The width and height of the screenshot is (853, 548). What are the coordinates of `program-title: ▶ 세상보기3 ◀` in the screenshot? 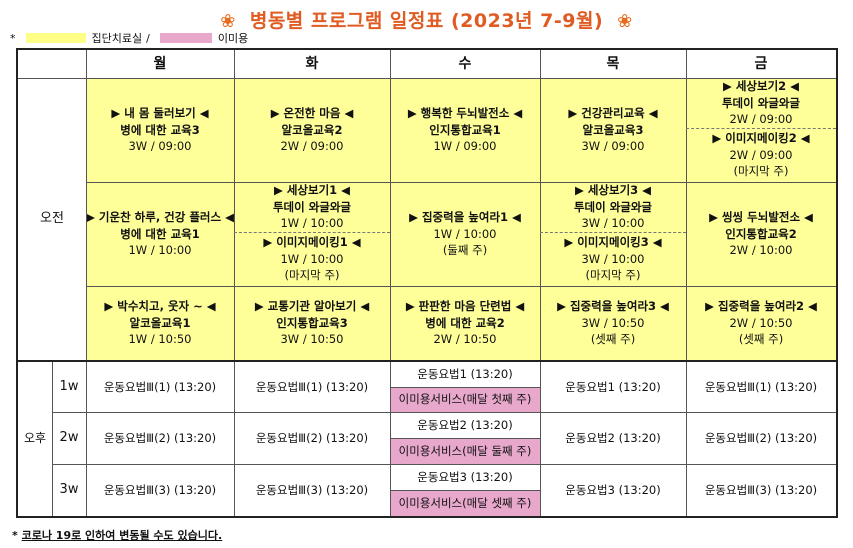 It's located at (613, 190).